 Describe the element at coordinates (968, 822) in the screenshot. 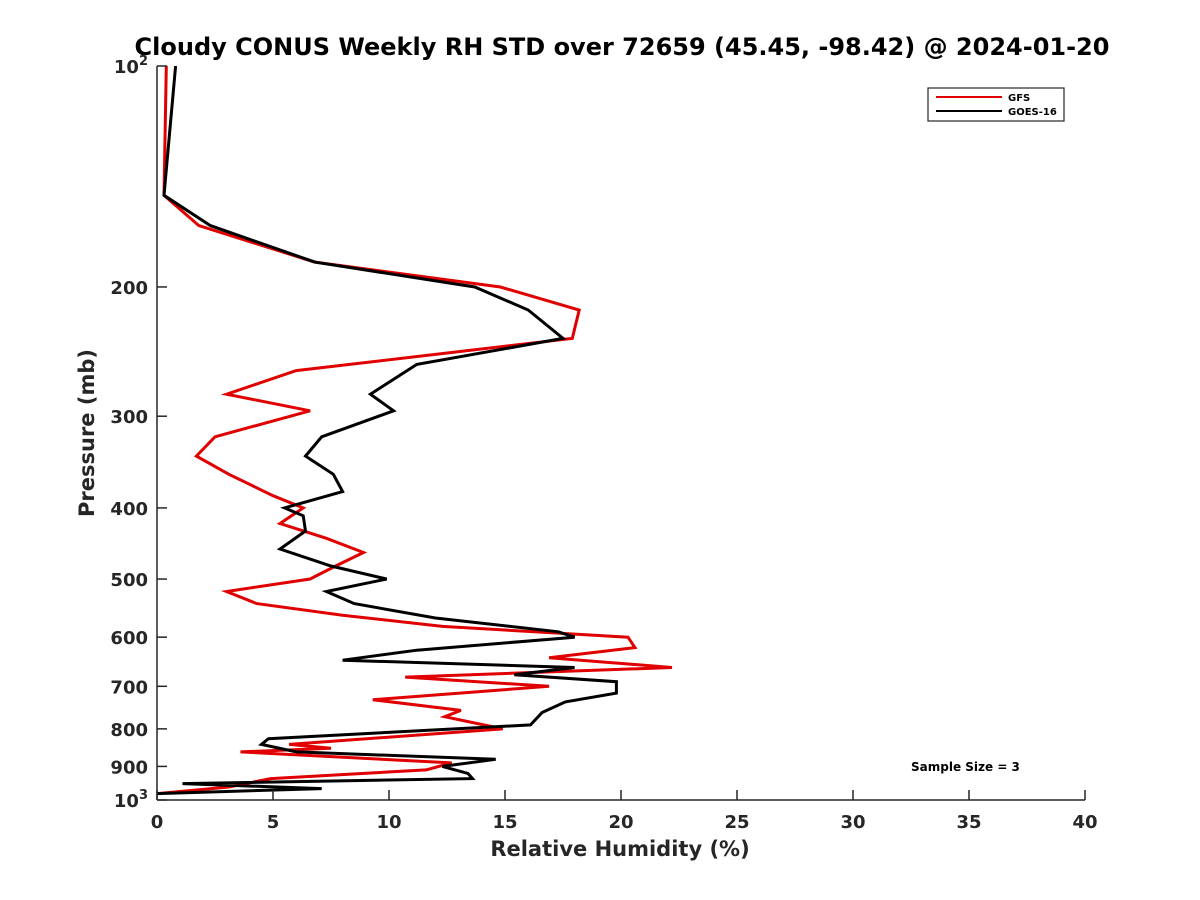

I see `x-tick-label: 35` at that location.